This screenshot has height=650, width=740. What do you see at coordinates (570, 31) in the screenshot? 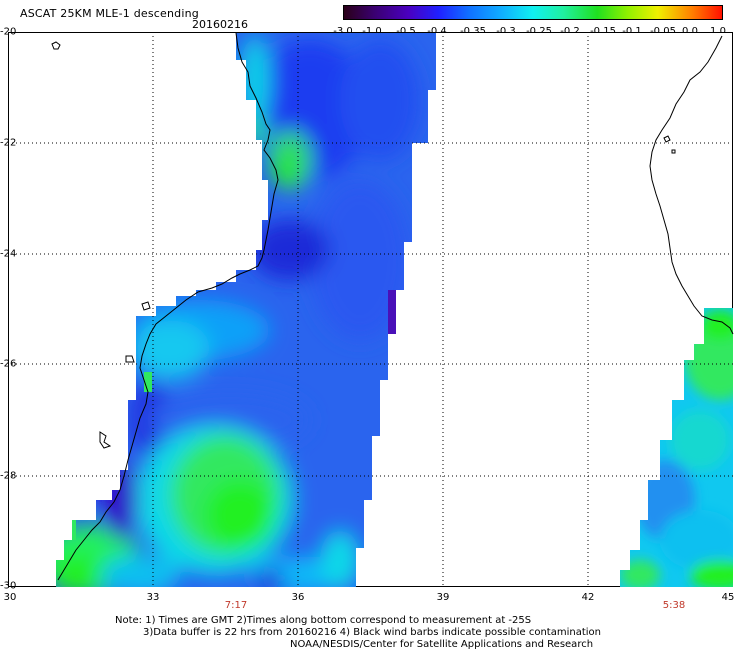
I see `colorbar-label: -0.2` at bounding box center [570, 31].